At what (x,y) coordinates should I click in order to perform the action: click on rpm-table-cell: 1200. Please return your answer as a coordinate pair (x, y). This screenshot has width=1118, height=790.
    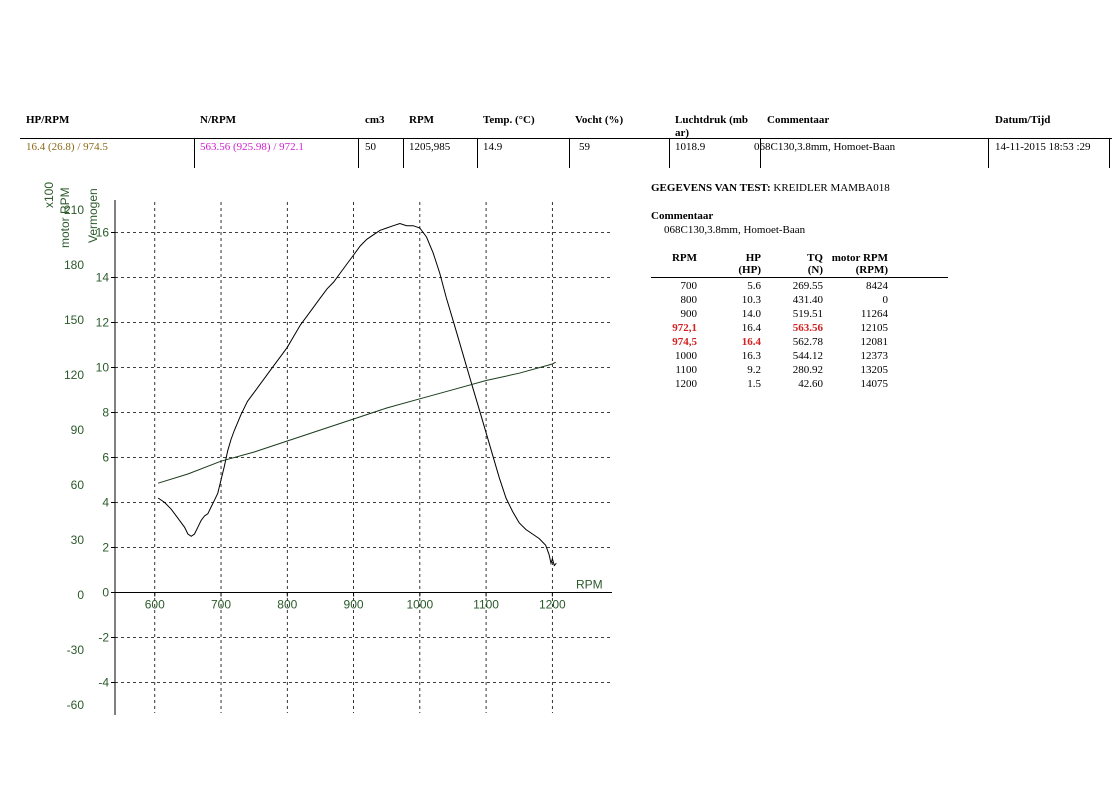
    Looking at the image, I should click on (686, 384).